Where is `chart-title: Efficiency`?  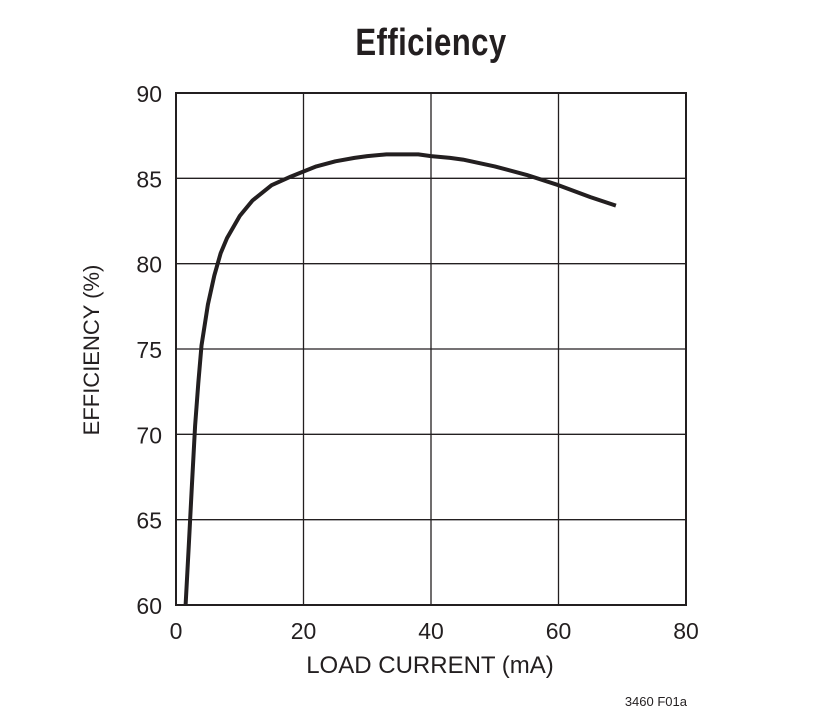
chart-title: Efficiency is located at coordinates (431, 43).